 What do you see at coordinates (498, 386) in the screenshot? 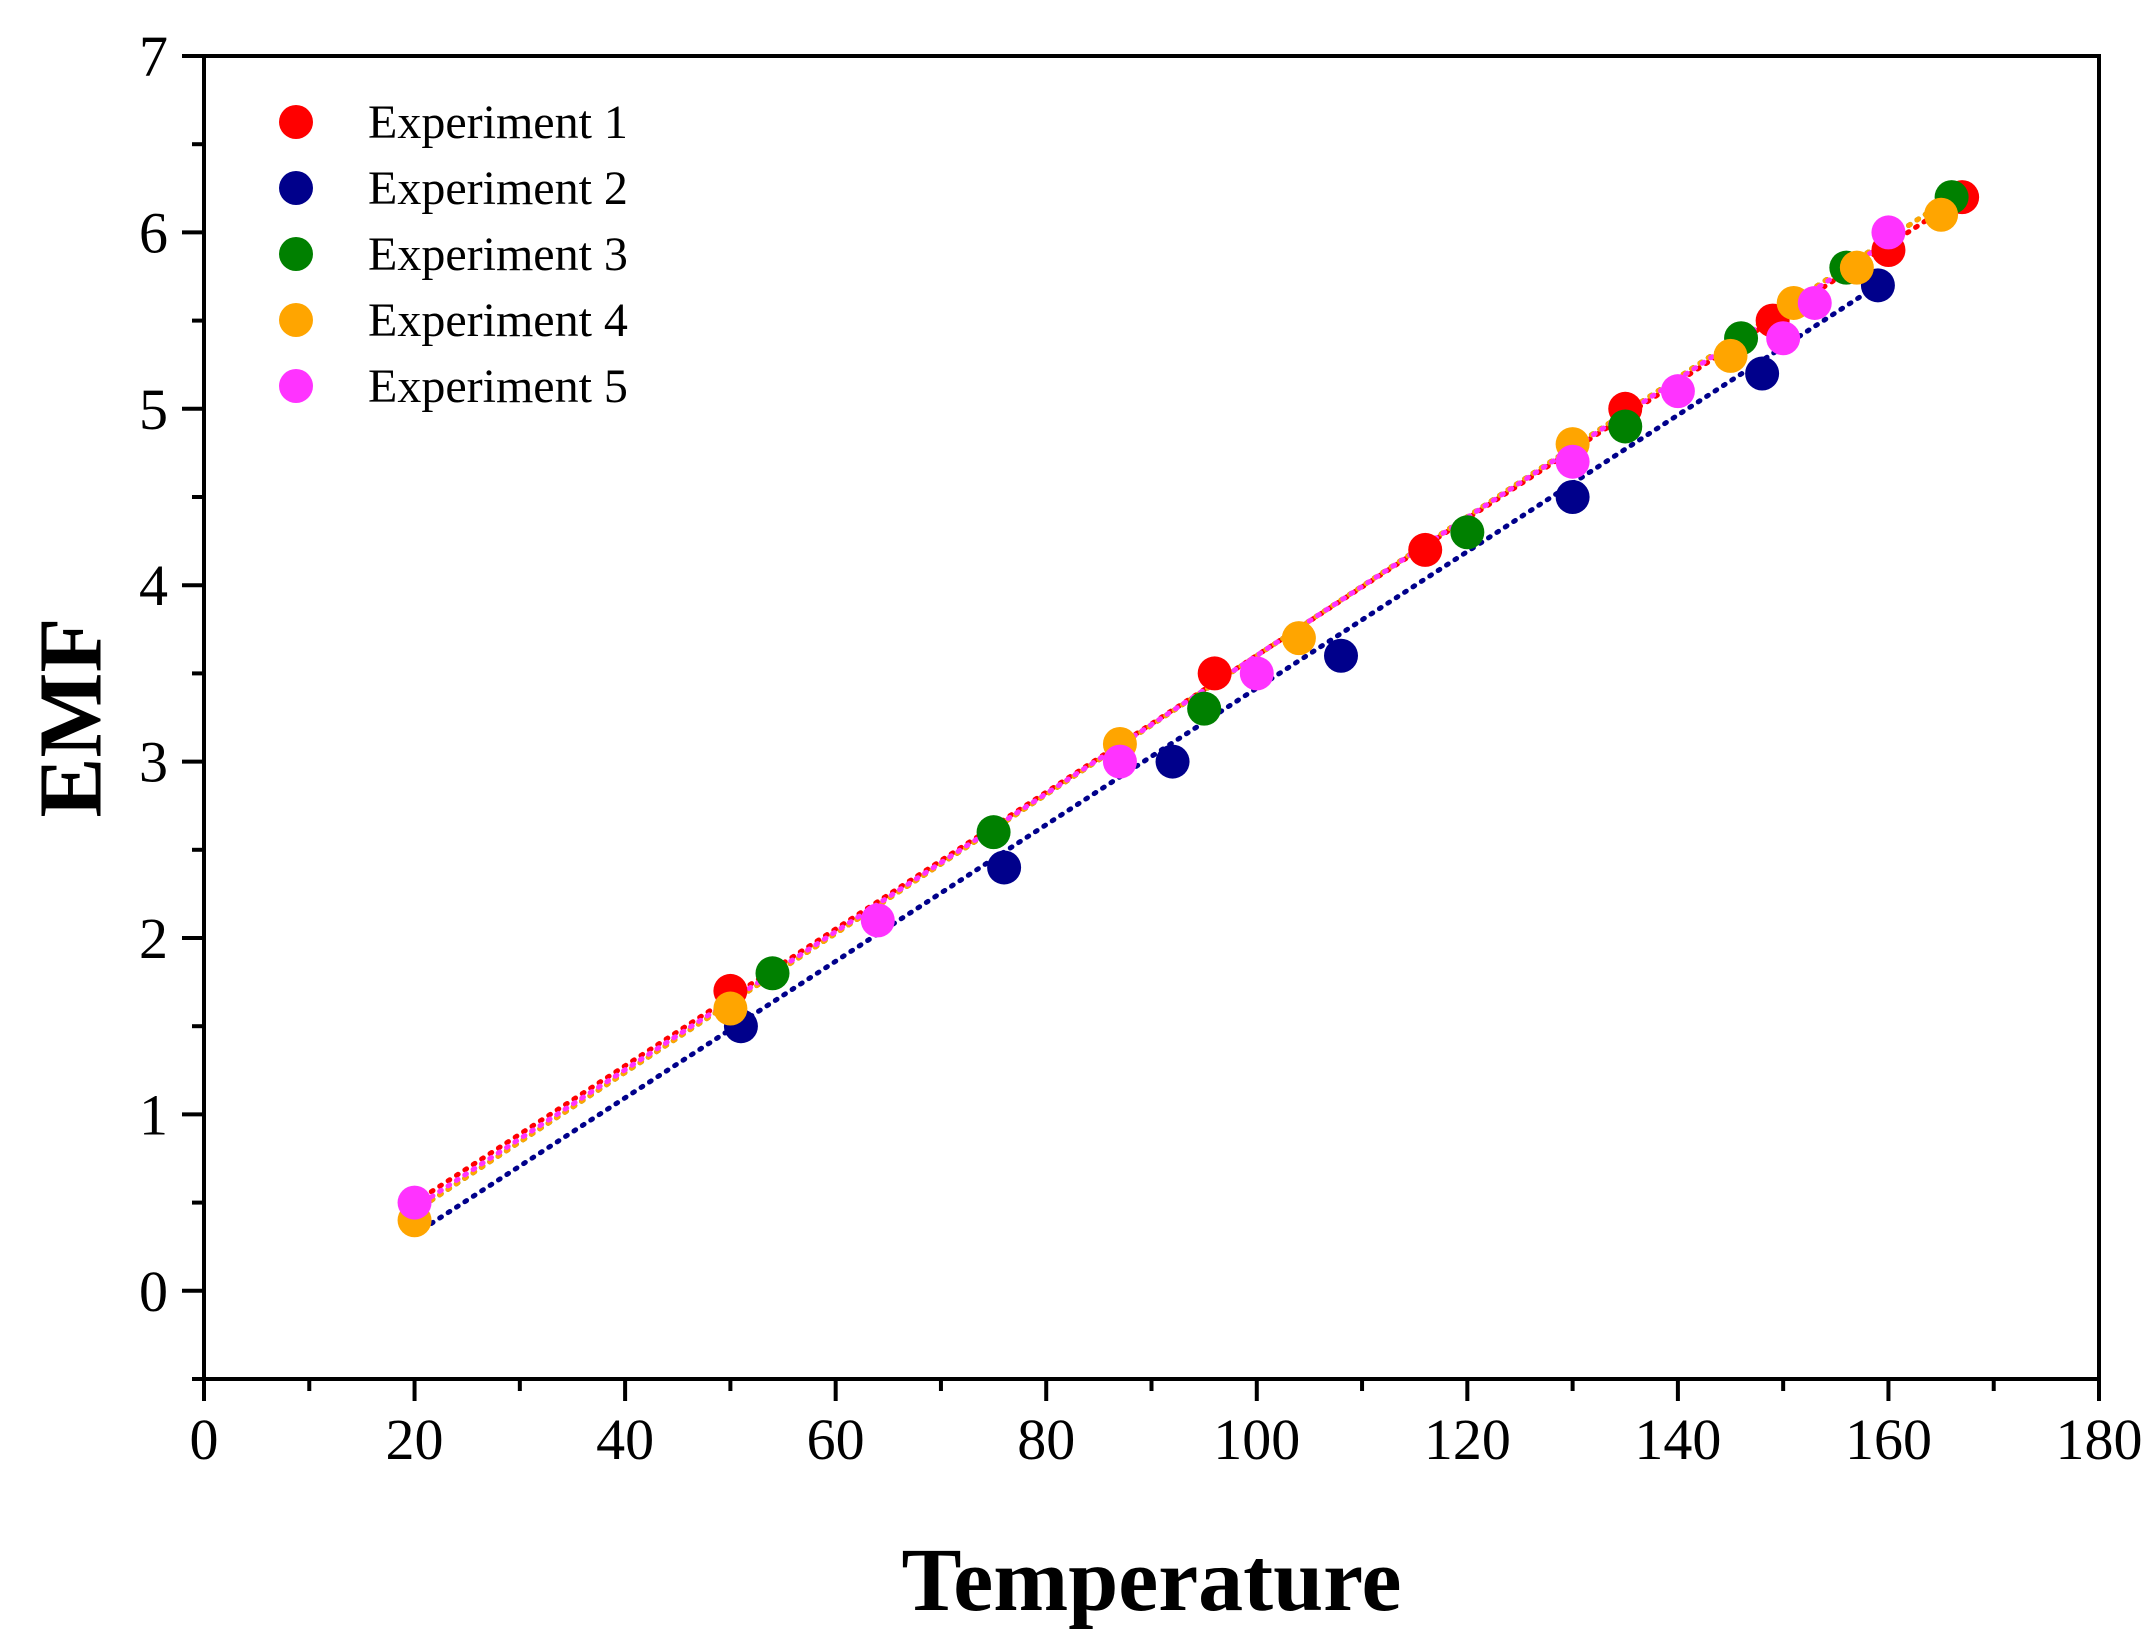
I see `legend-label: Experiment 5` at bounding box center [498, 386].